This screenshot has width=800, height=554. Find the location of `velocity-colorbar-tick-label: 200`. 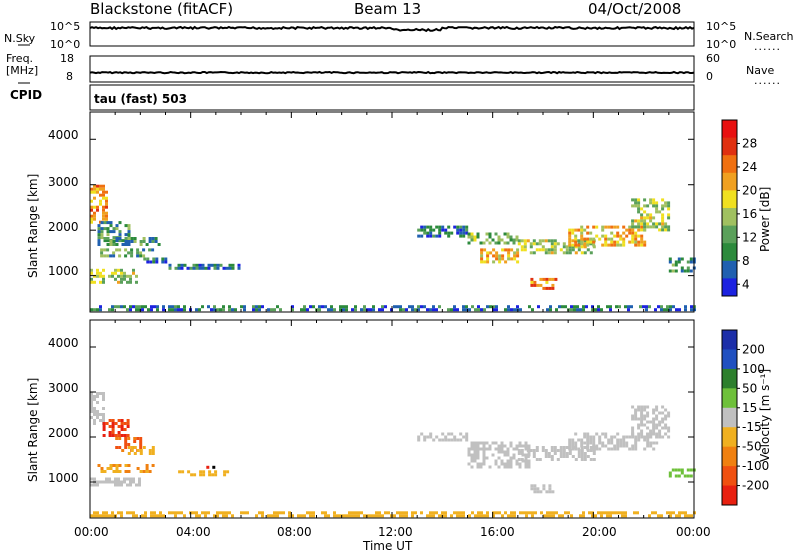

velocity-colorbar-tick-label: 200 is located at coordinates (753, 349).